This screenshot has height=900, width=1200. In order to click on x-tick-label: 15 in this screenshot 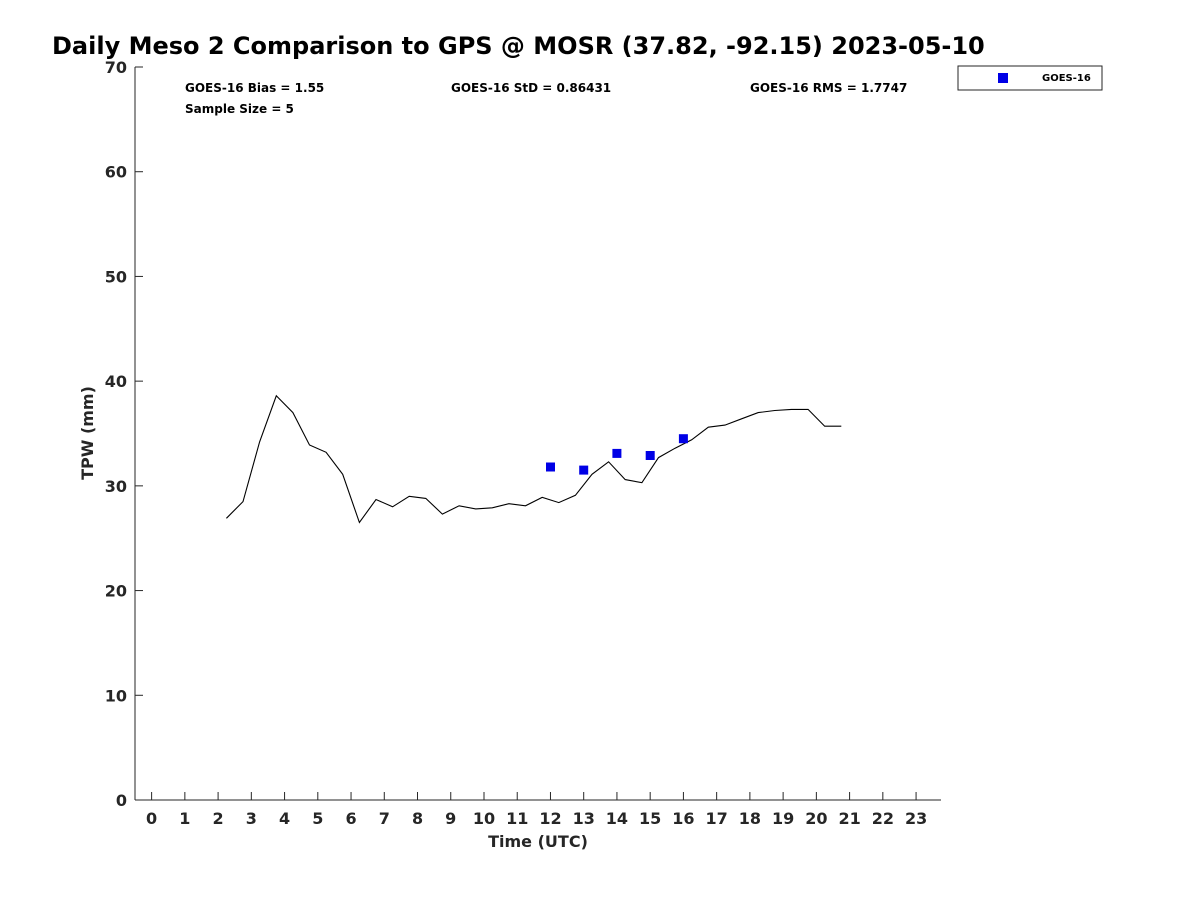, I will do `click(650, 818)`.